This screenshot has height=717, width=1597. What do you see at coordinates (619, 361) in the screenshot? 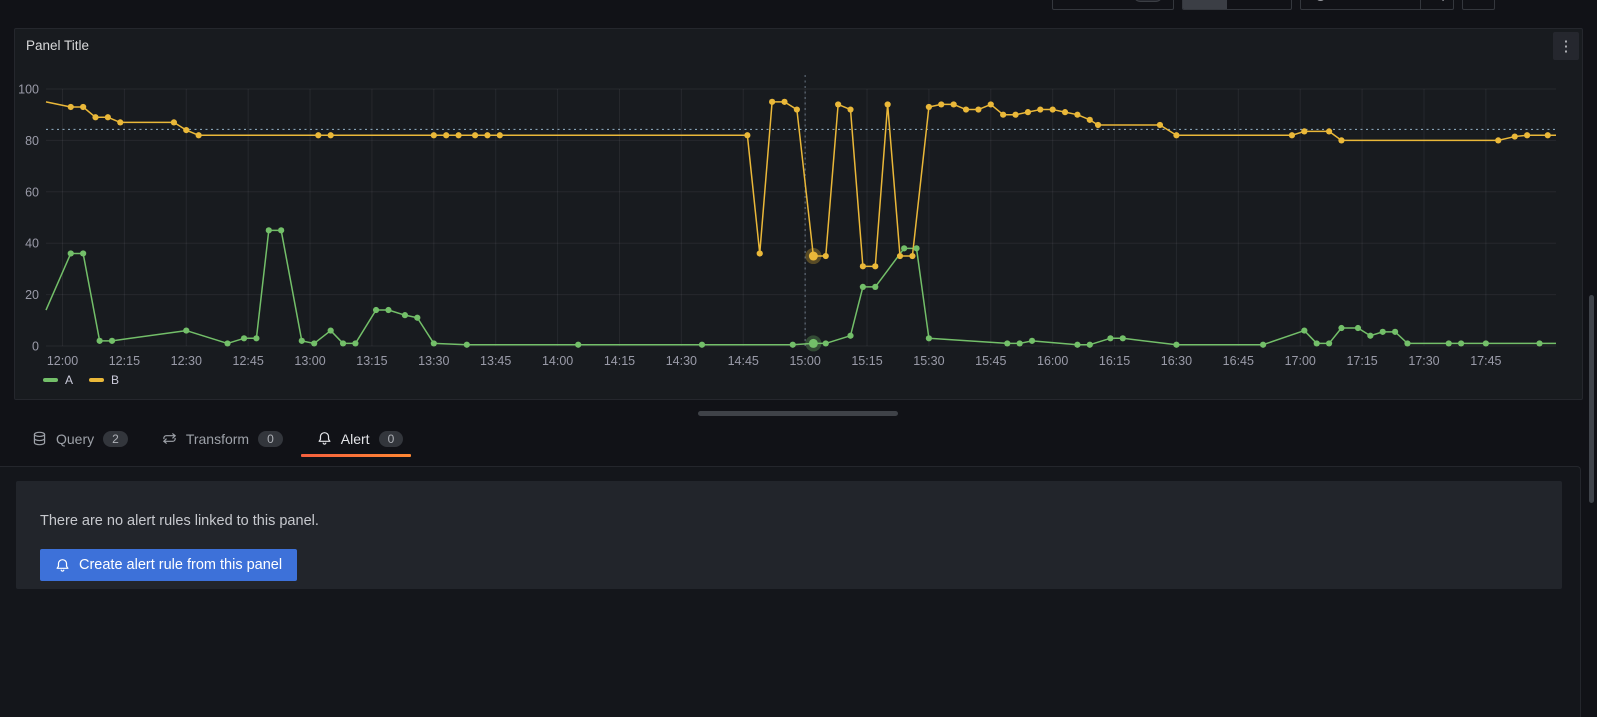
I see `svg-text: 14:15` at bounding box center [619, 361].